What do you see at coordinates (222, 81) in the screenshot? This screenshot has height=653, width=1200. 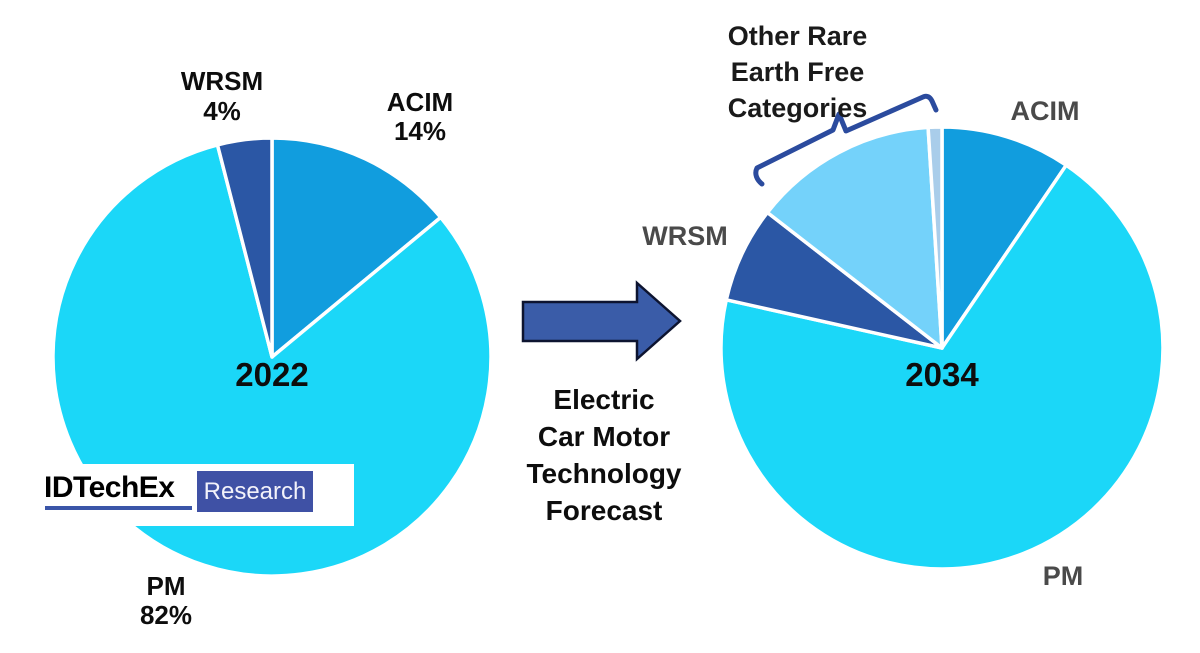 I see `label-2022-wrsm-name: WRSM` at bounding box center [222, 81].